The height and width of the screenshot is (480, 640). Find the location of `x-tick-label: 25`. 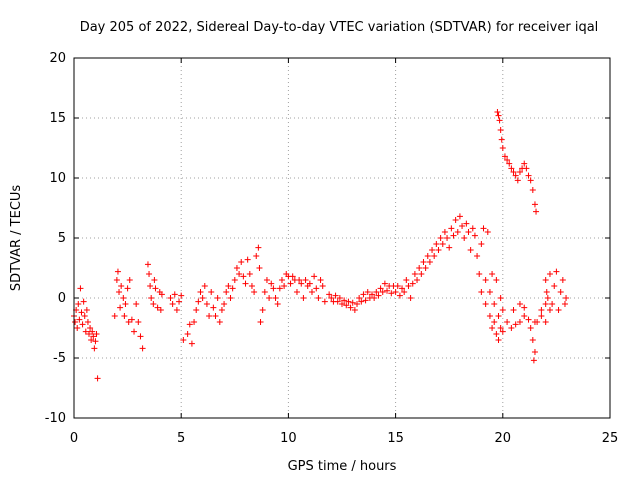

x-tick-label: 25 is located at coordinates (610, 438).